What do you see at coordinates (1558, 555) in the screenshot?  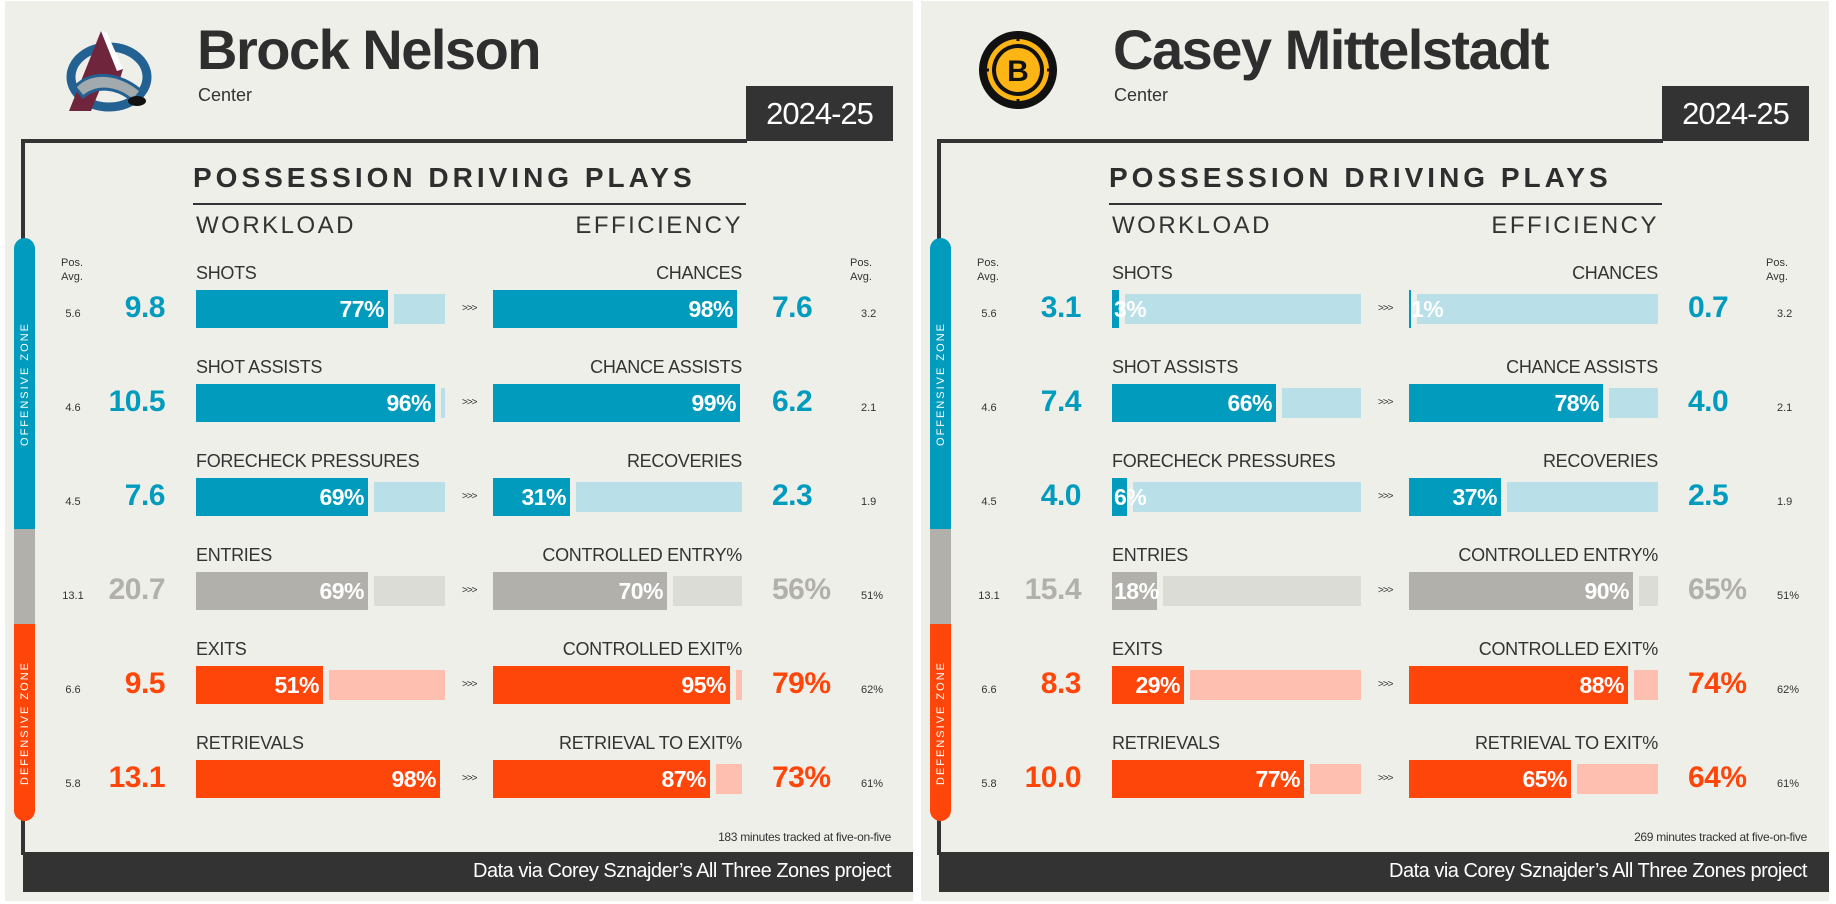 I see `right-stat-label: CONTROLLED ENTRY%` at bounding box center [1558, 555].